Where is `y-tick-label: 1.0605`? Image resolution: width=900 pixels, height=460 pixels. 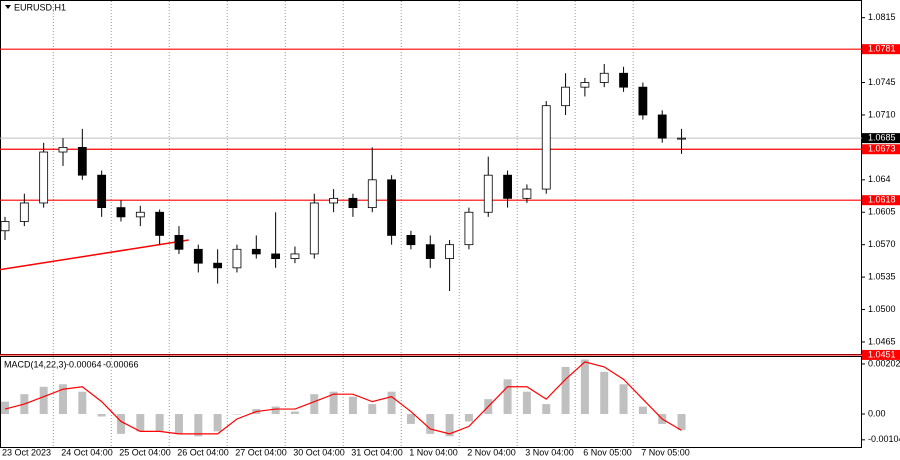 y-tick-label: 1.0605 is located at coordinates (882, 212).